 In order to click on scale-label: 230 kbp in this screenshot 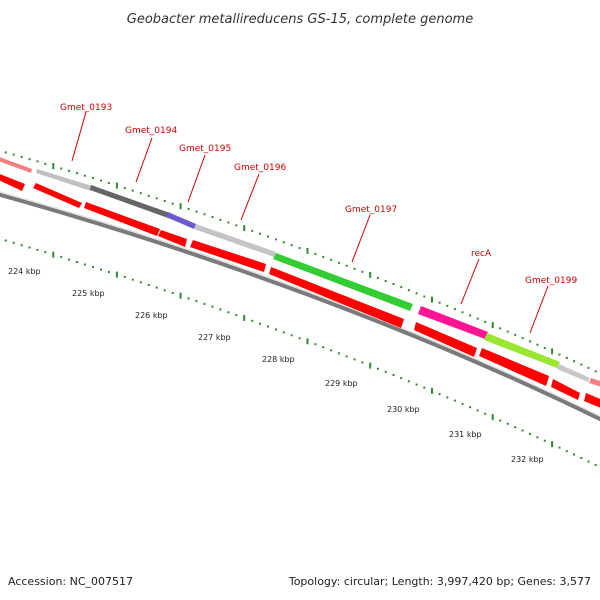, I will do `click(403, 409)`.